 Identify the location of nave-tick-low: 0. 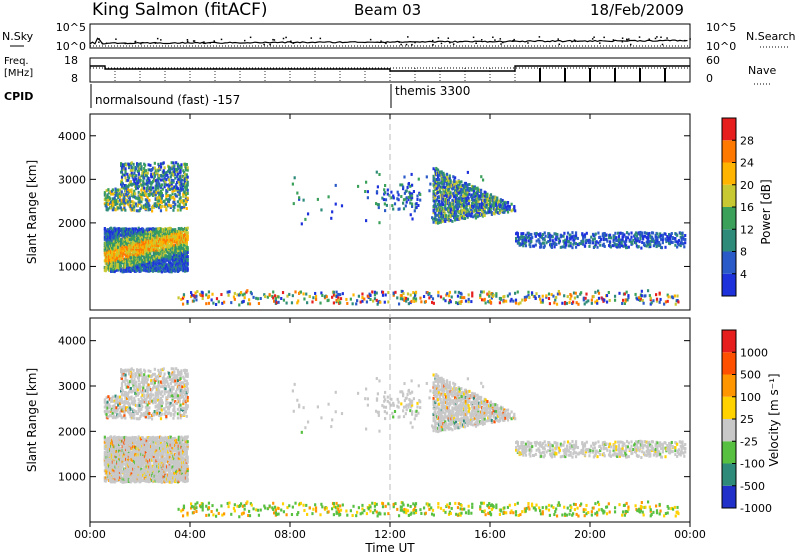
(709, 78).